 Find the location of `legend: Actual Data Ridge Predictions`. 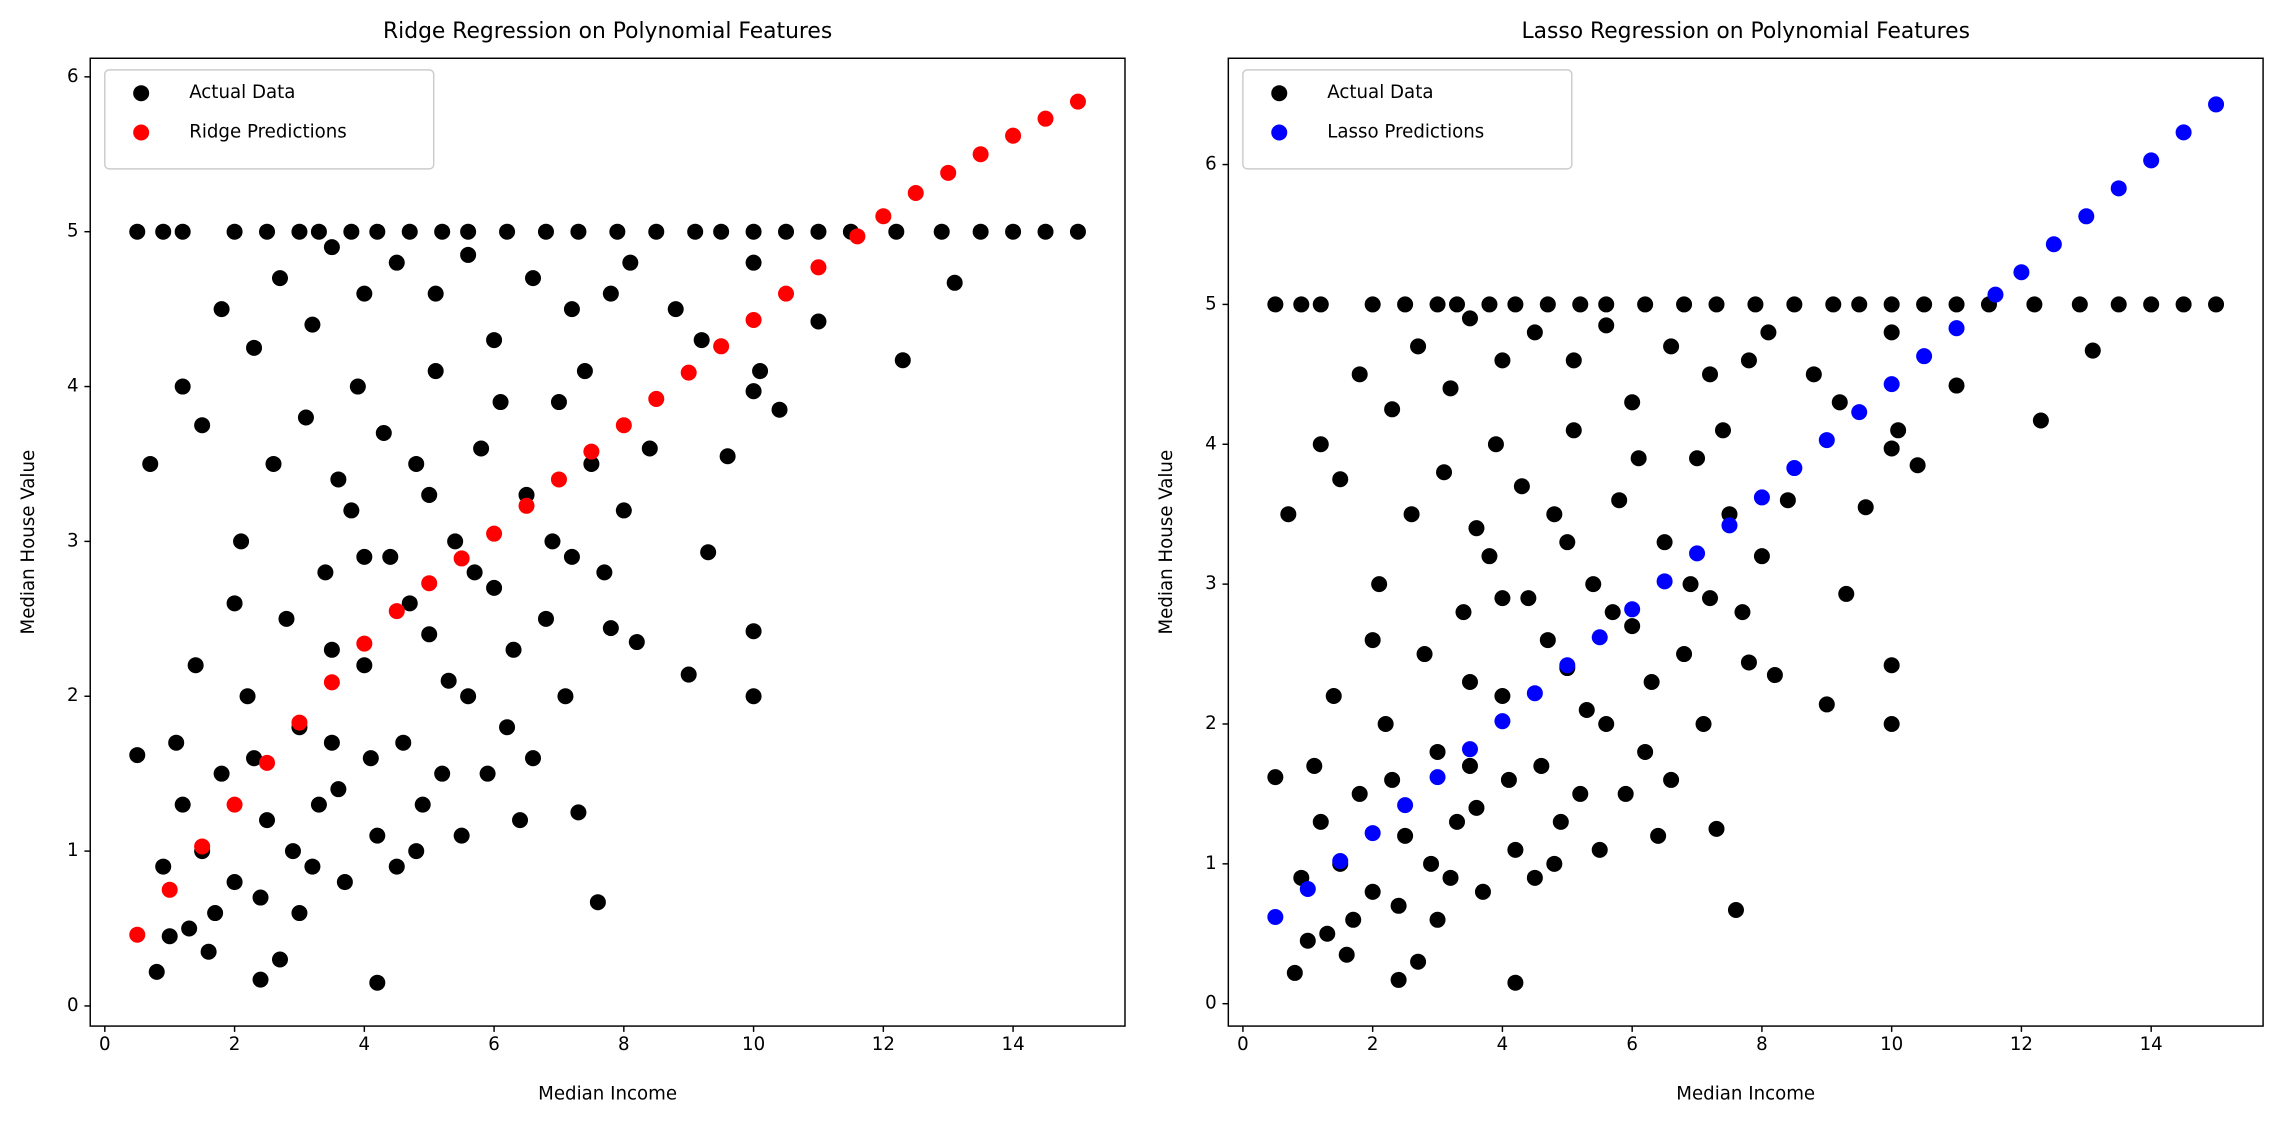

legend: Actual Data Ridge Predictions is located at coordinates (269, 119).